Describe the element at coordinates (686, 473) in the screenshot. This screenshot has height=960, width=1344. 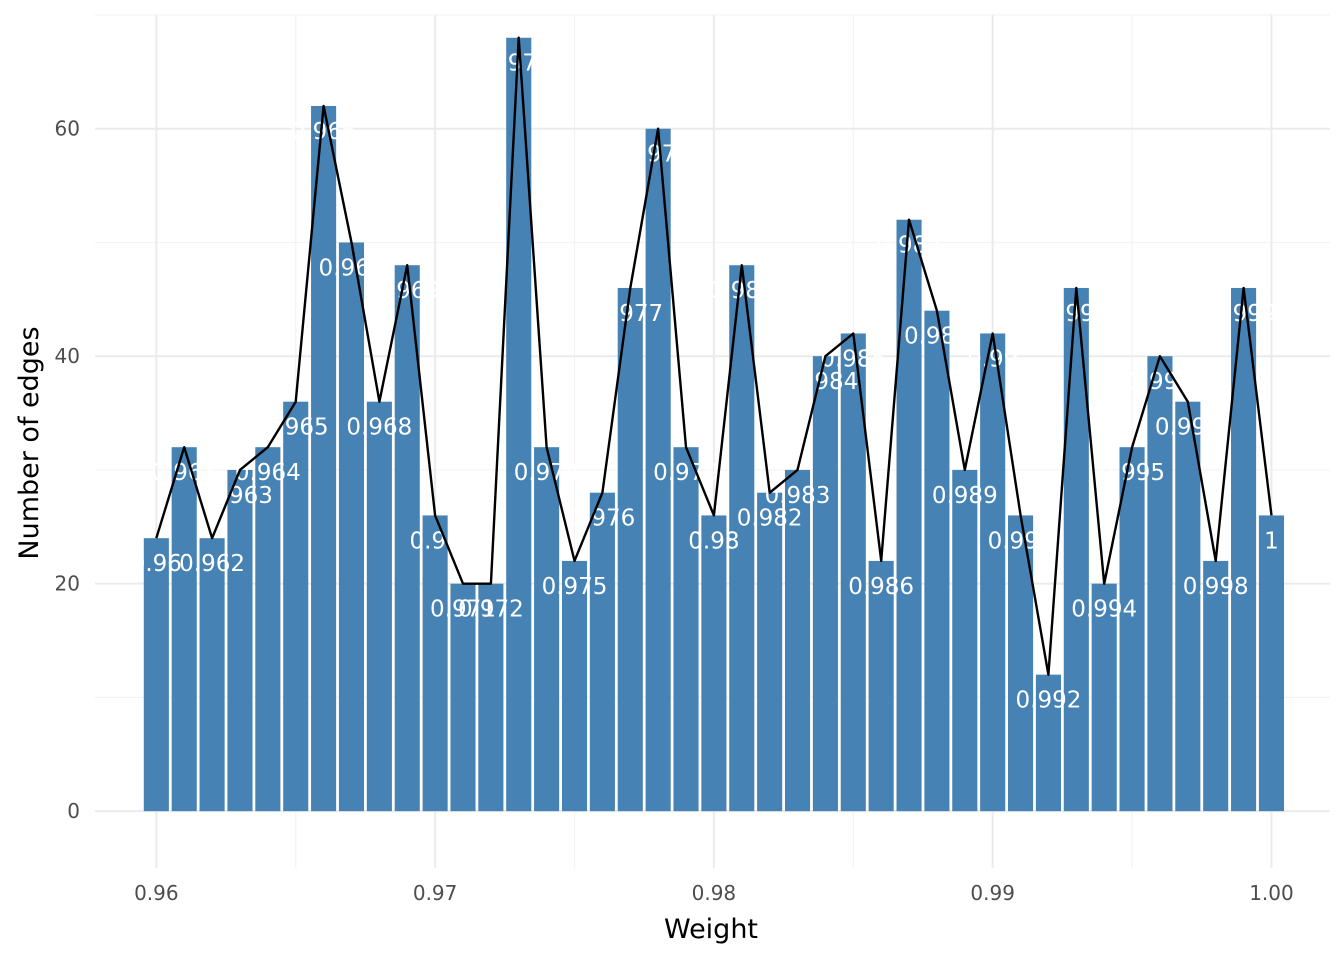
I see `bar-value-label: 0.979` at that location.